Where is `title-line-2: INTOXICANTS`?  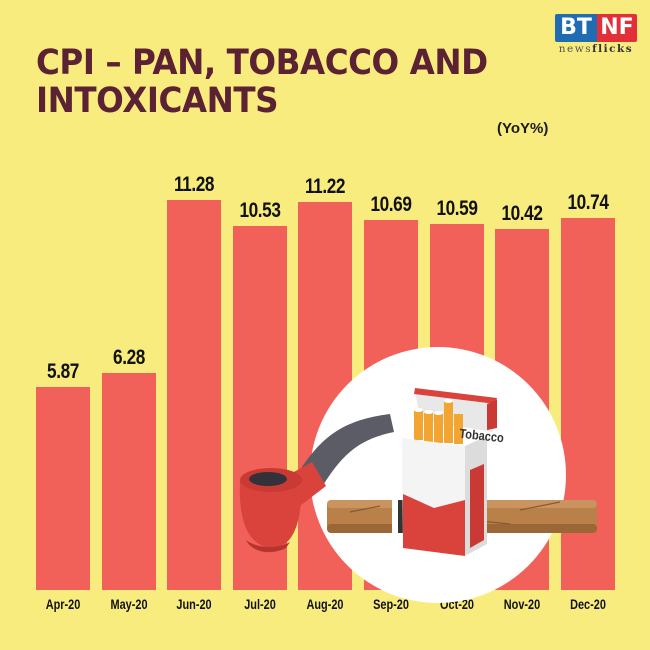
title-line-2: INTOXICANTS is located at coordinates (157, 101).